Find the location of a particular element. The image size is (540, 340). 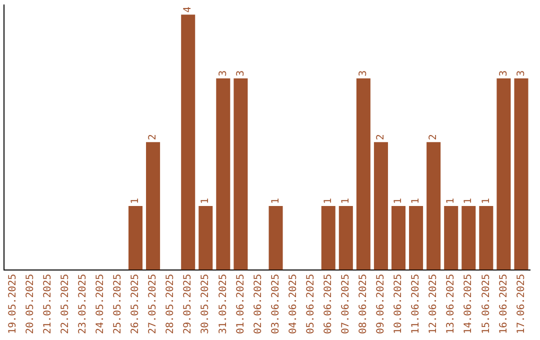

x-tick-label: 10.06.2025 is located at coordinates (398, 304).